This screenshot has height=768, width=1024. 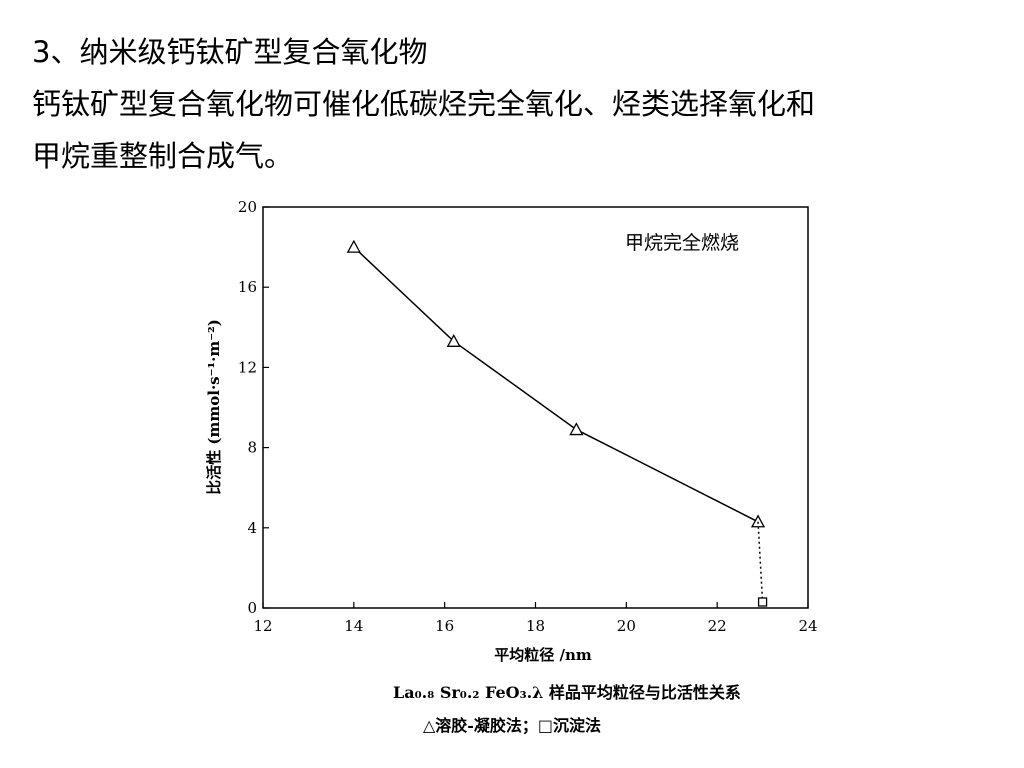 I want to click on x-tick-label: 16, so click(x=444, y=626).